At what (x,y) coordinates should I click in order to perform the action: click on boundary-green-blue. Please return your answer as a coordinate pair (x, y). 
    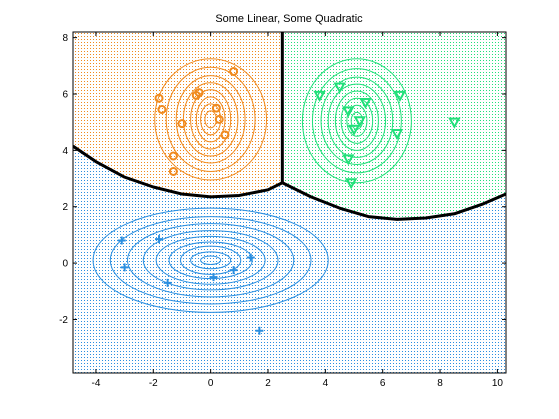
    Looking at the image, I should click on (393, 201).